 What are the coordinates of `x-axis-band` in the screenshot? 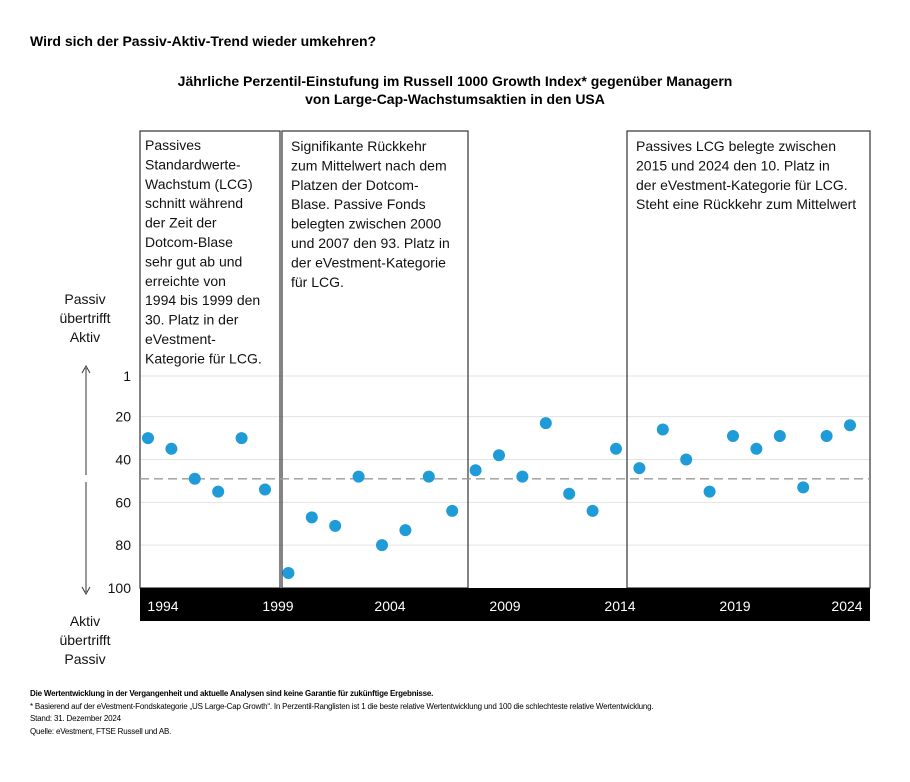 It's located at (505, 604).